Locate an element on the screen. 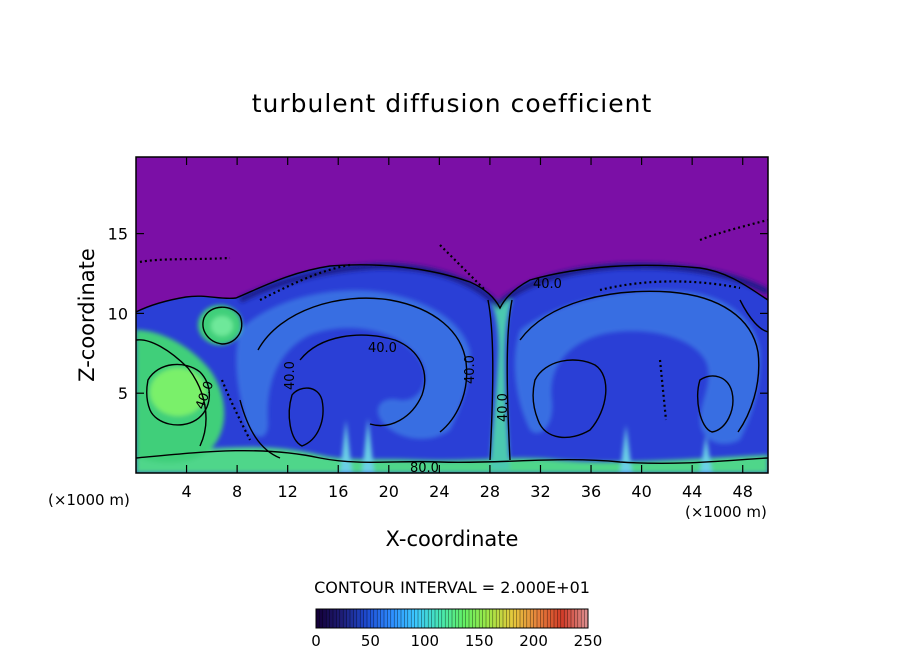  x-tick-label: 16 is located at coordinates (338, 491).